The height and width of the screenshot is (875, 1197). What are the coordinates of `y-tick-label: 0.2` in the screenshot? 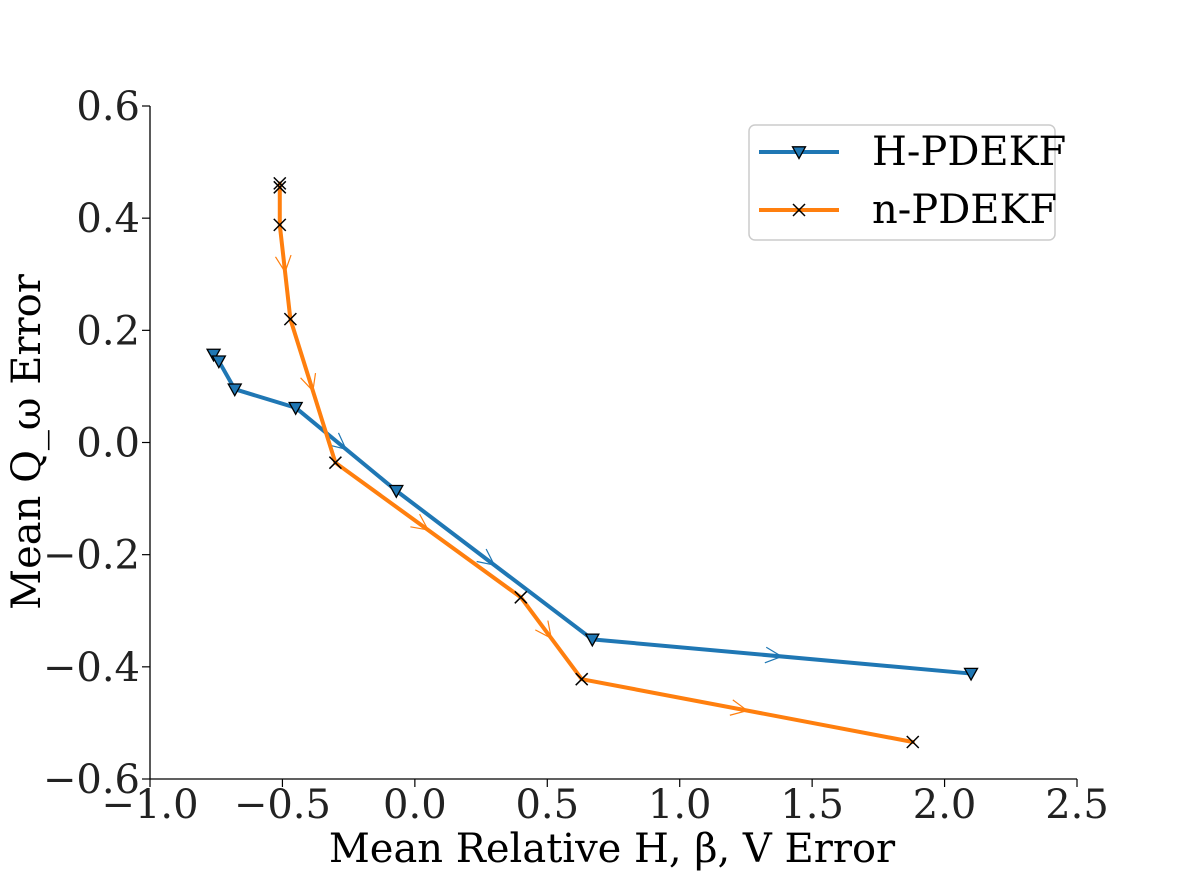 It's located at (108, 331).